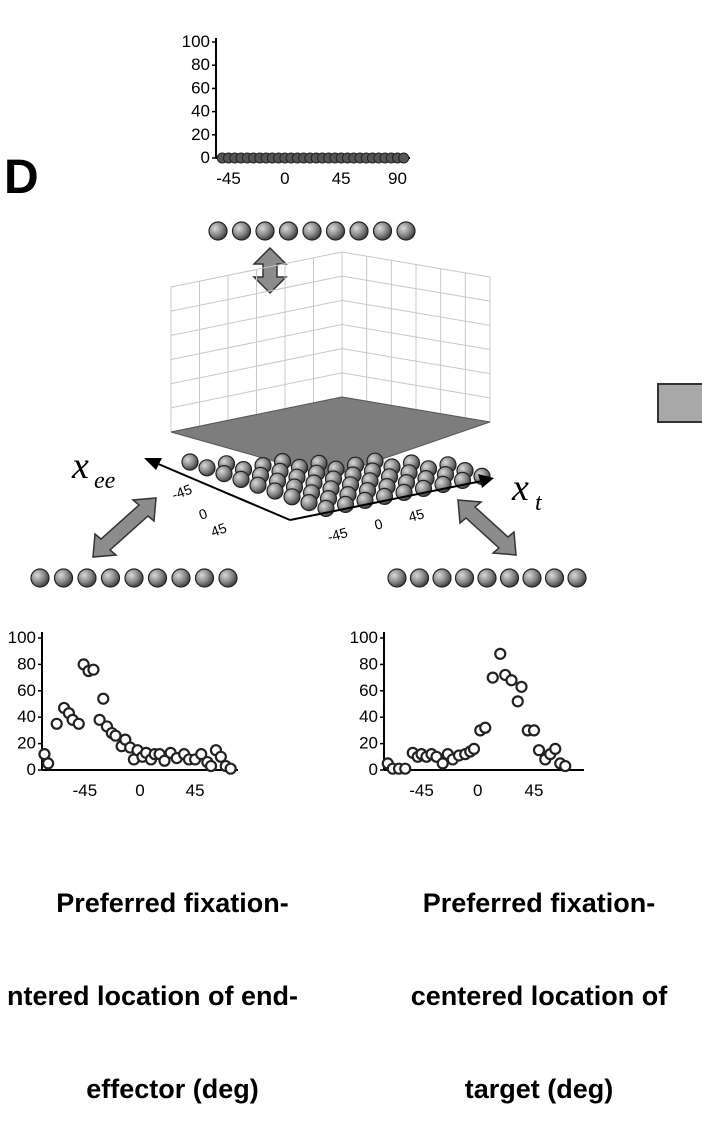 The image size is (702, 1136). What do you see at coordinates (416, 515) in the screenshot?
I see `grid-right-tick: 45` at bounding box center [416, 515].